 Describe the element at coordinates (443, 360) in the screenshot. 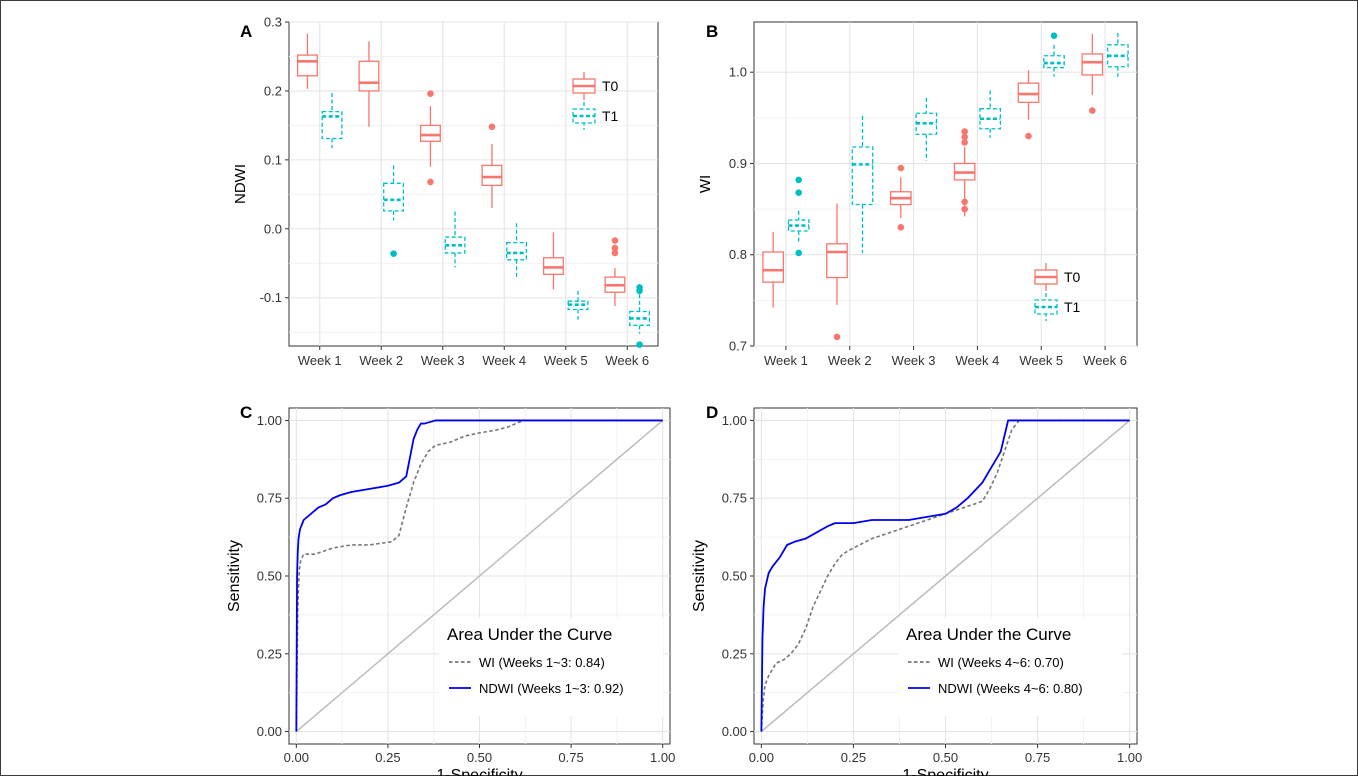

I see `x-tick-label: Week 3` at that location.